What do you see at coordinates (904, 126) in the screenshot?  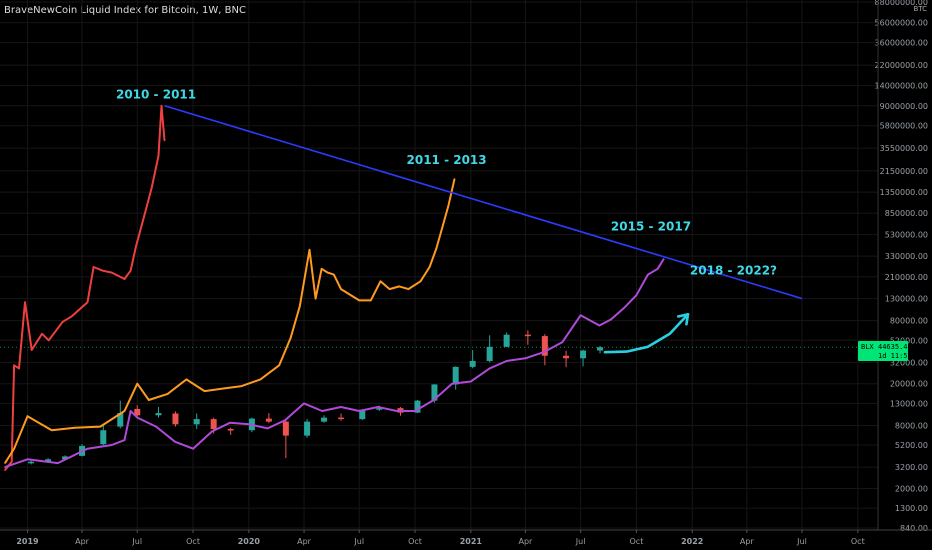 I see `y-tick-label: 5800000.00` at bounding box center [904, 126].